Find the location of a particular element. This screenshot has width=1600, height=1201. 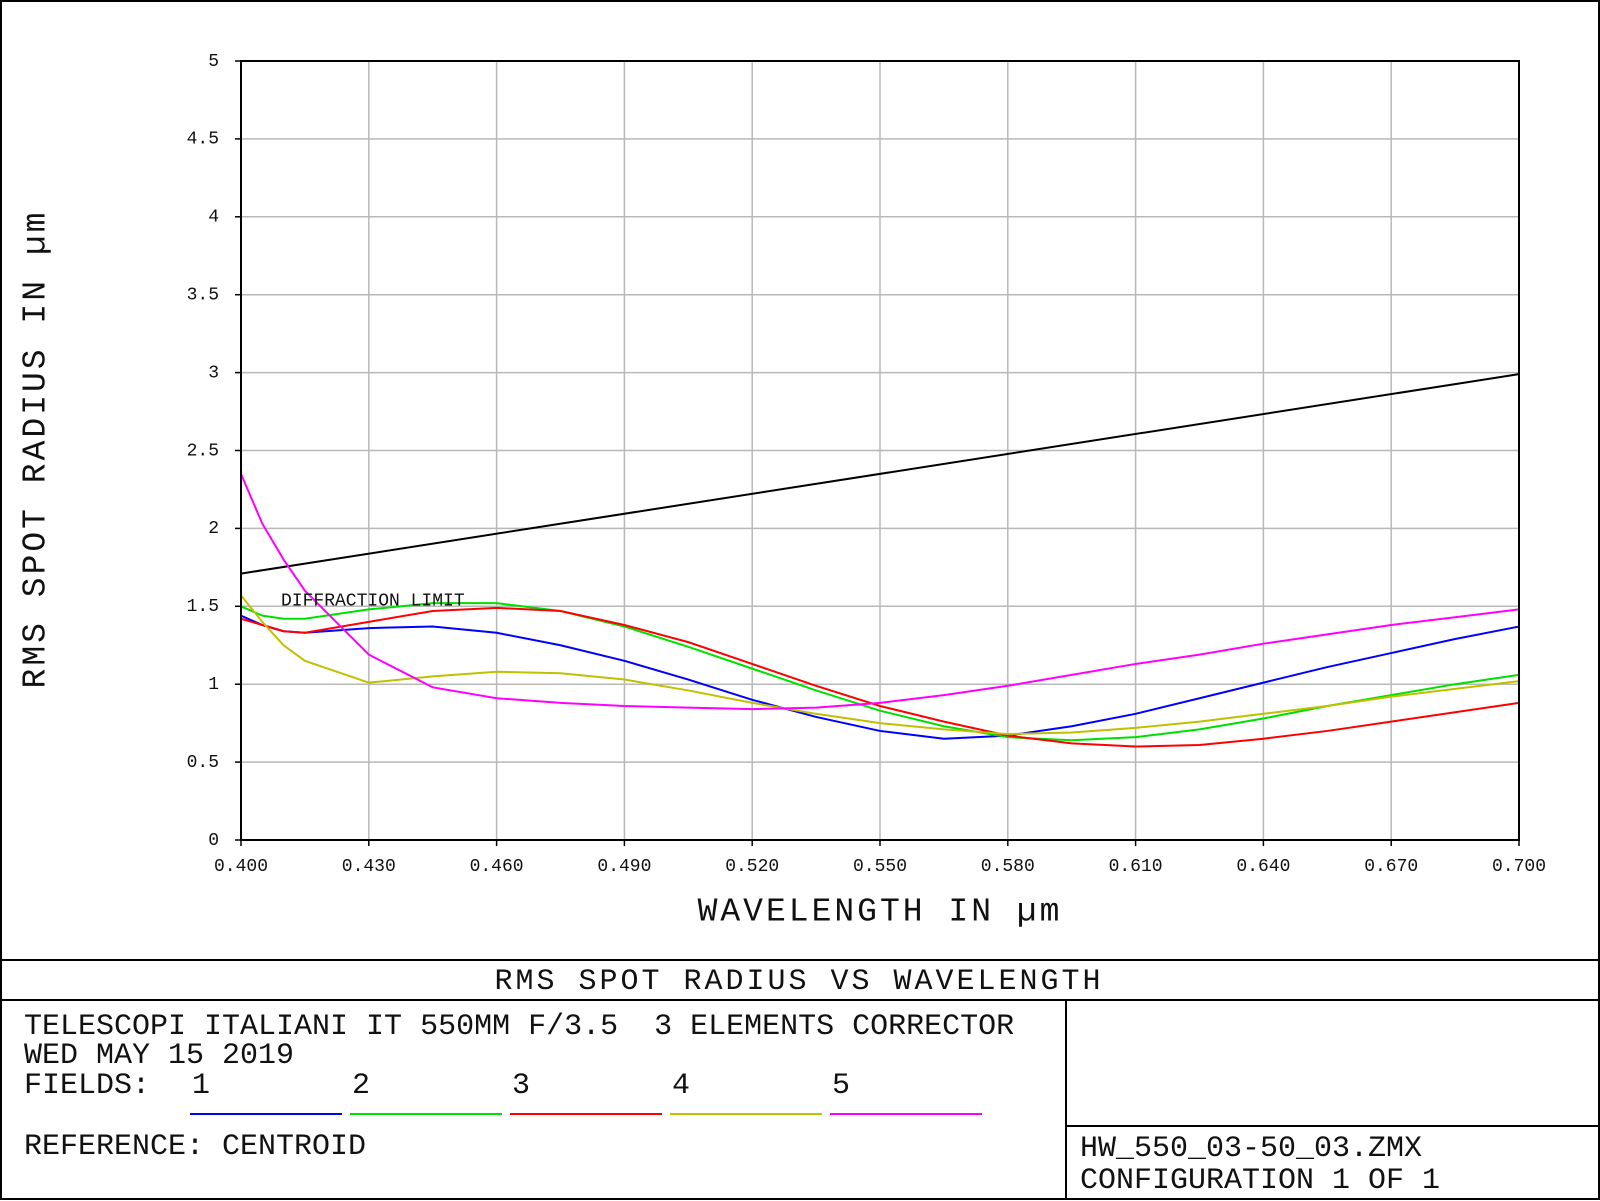

diffraction-limit-line is located at coordinates (880, 474).